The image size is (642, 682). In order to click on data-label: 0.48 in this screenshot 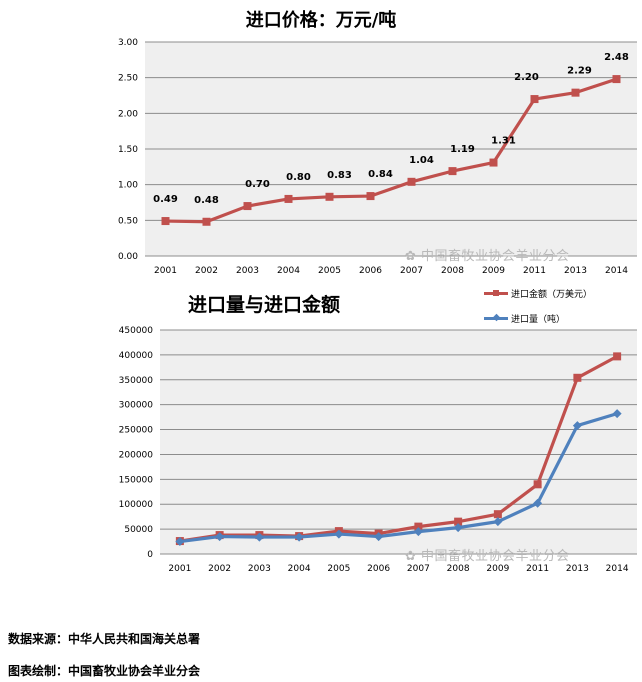, I will do `click(206, 200)`.